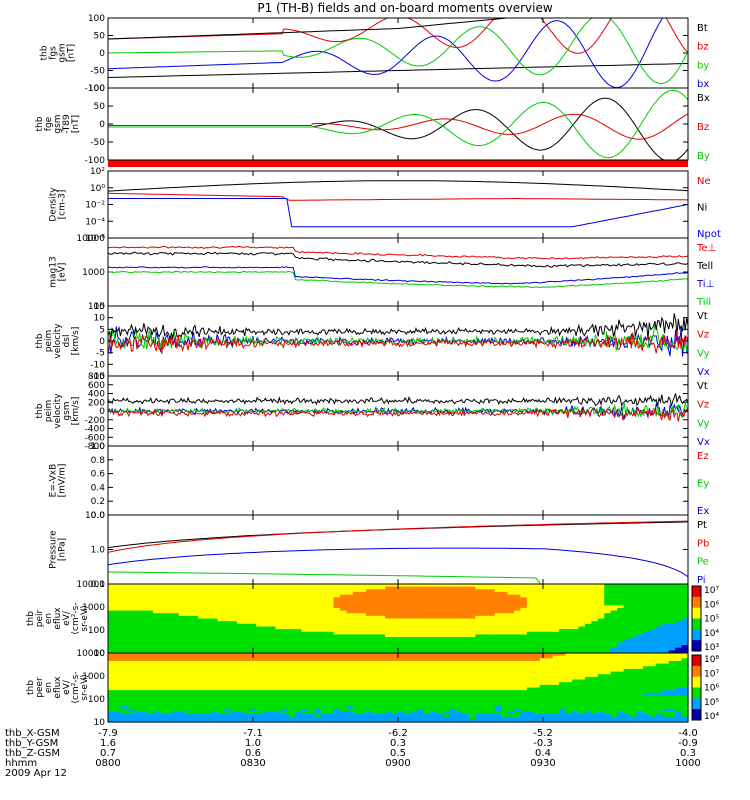 The height and width of the screenshot is (800, 750). I want to click on legend-Pi: Pi, so click(701, 580).